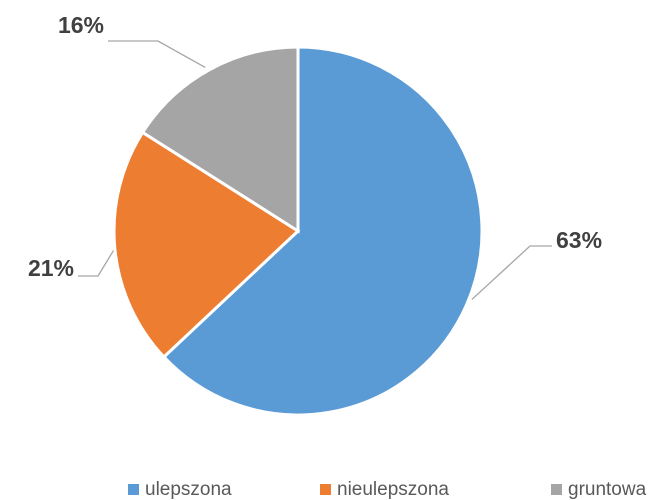 The height and width of the screenshot is (500, 669). I want to click on data-label: 16%, so click(81, 25).